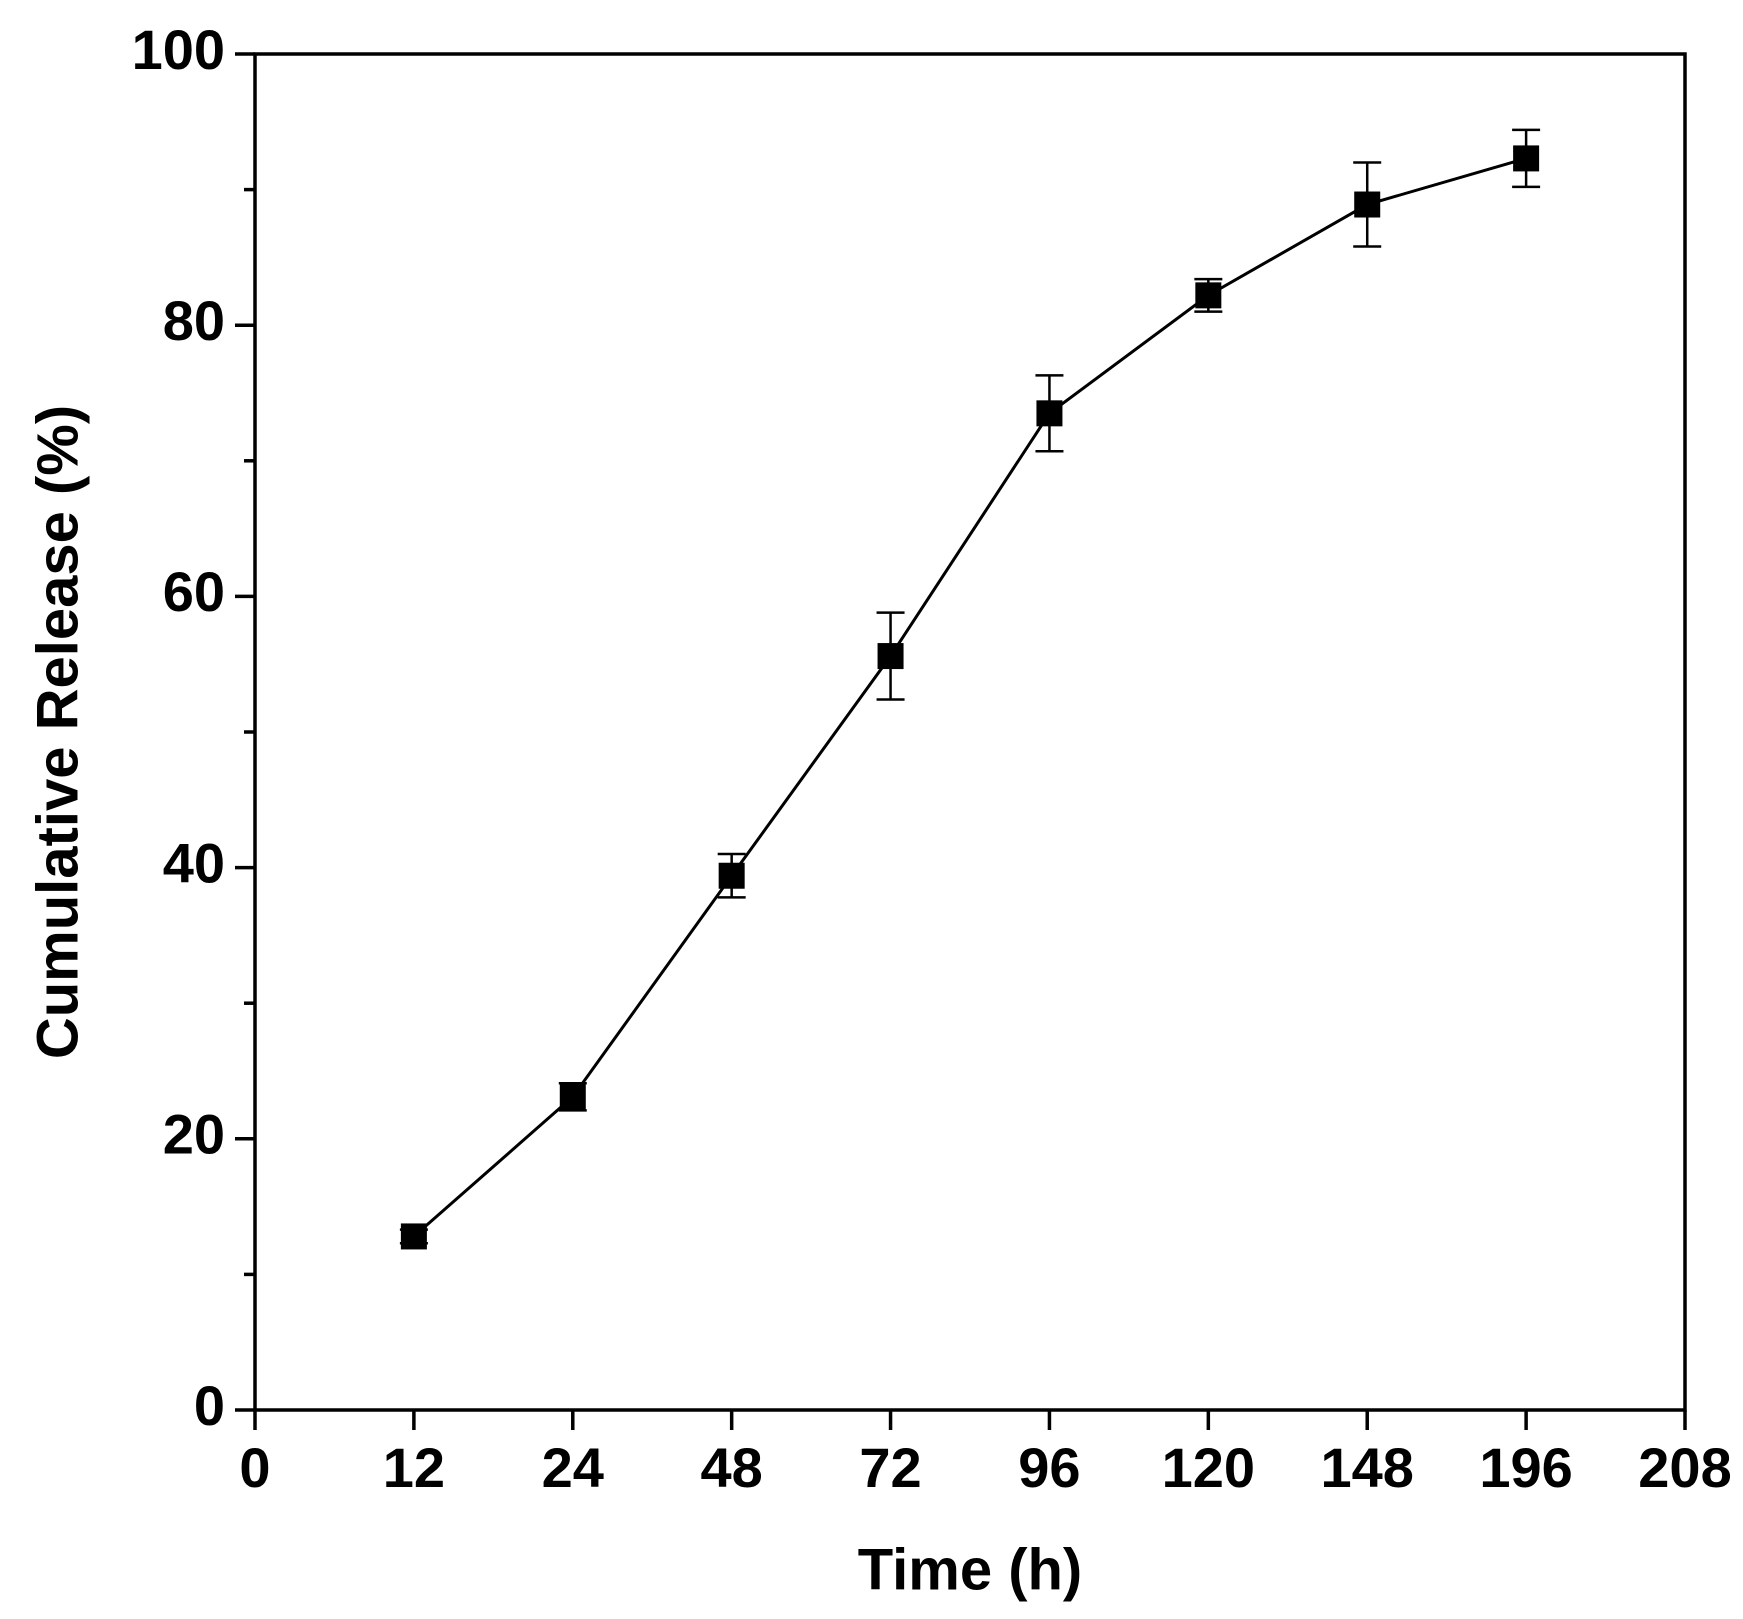 The width and height of the screenshot is (1743, 1619). What do you see at coordinates (1049, 1467) in the screenshot?
I see `x-tick-label: 96` at bounding box center [1049, 1467].